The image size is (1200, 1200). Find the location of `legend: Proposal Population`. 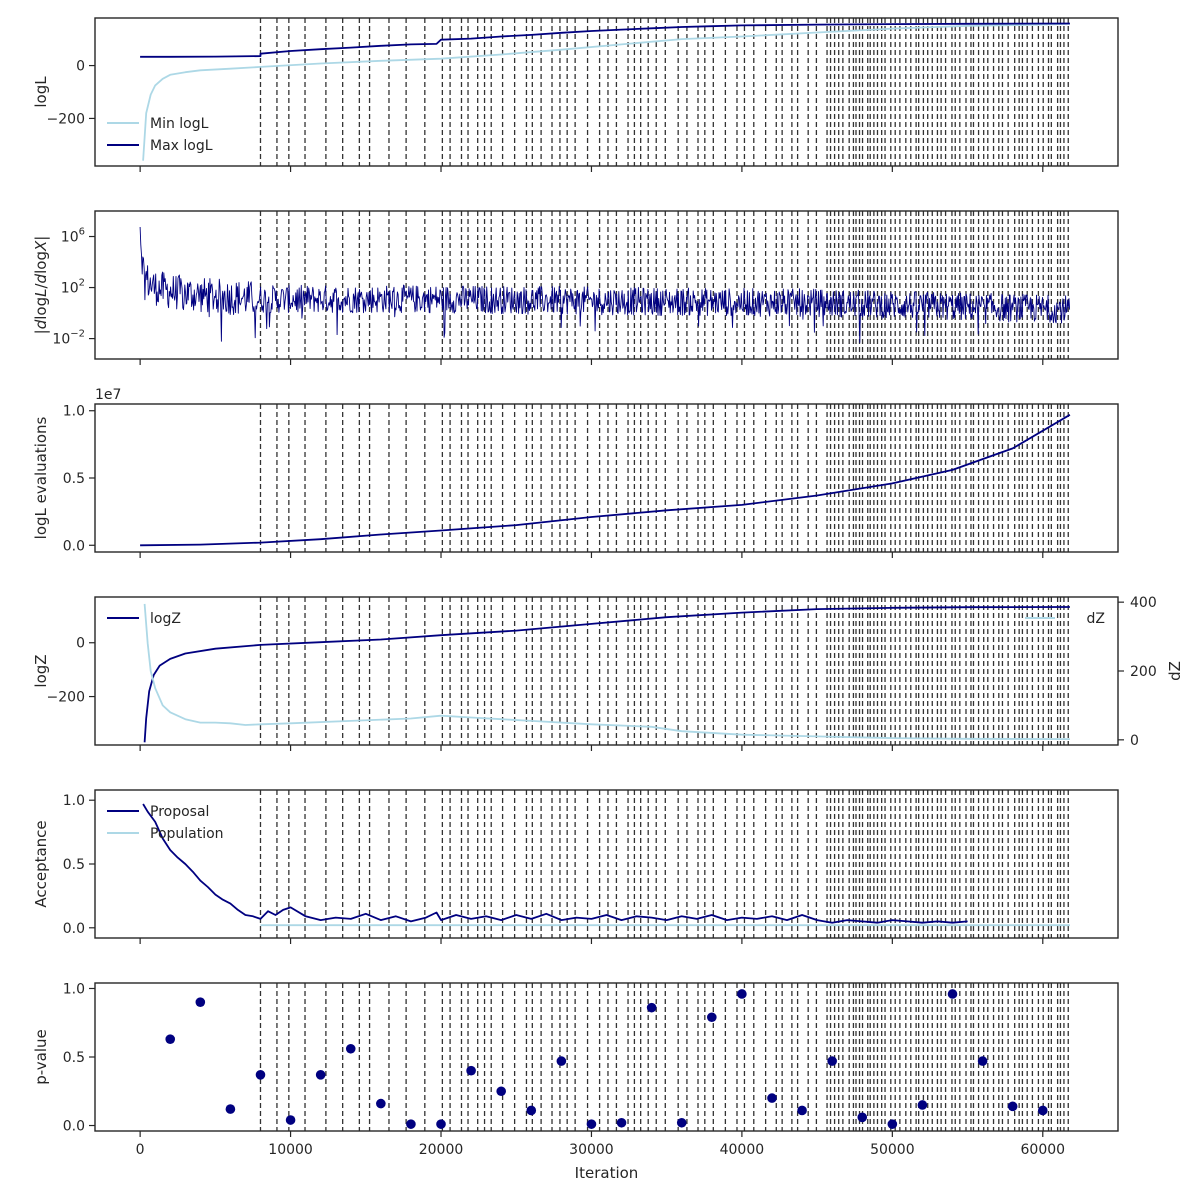

legend: Proposal Population is located at coordinates (165, 823).